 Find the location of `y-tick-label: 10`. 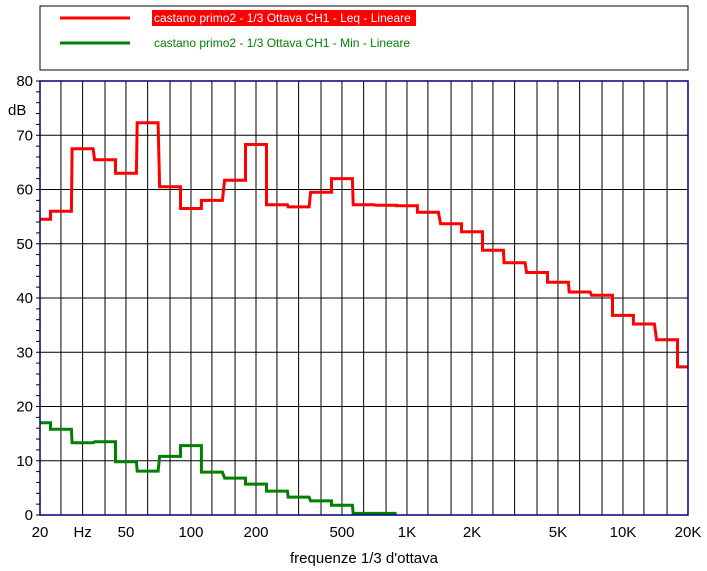

y-tick-label: 10 is located at coordinates (24, 461).